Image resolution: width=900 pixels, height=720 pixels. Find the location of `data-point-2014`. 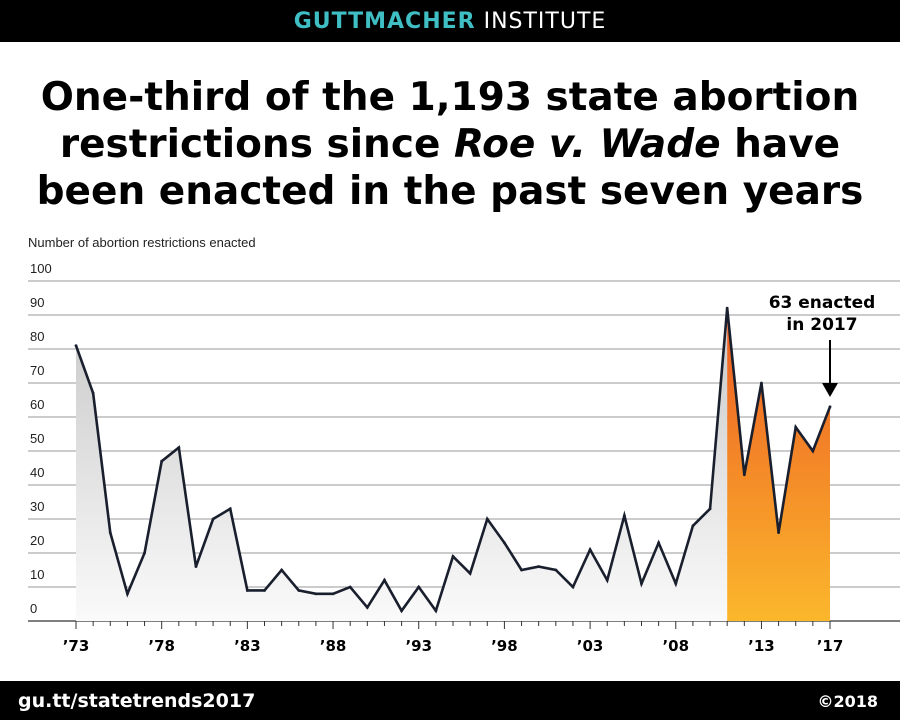

data-point-2014 is located at coordinates (778, 532).